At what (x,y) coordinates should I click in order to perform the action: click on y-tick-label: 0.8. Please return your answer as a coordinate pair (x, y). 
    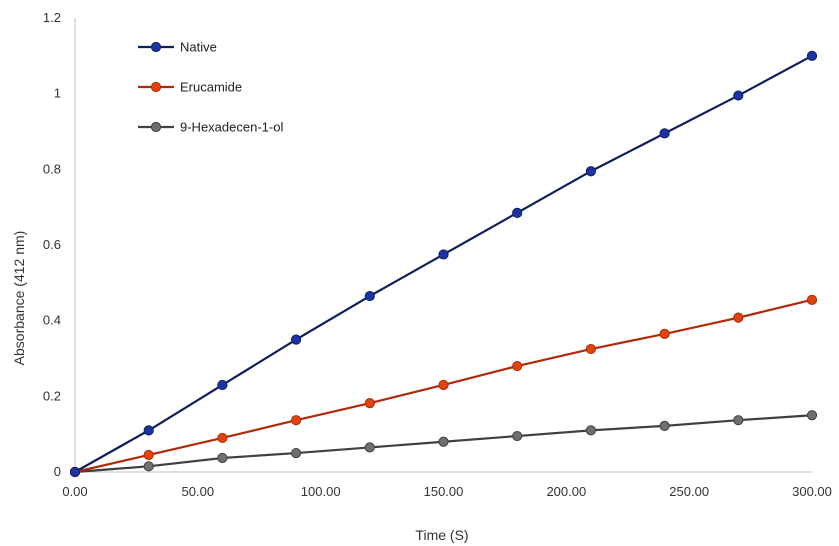
    Looking at the image, I should click on (52, 168).